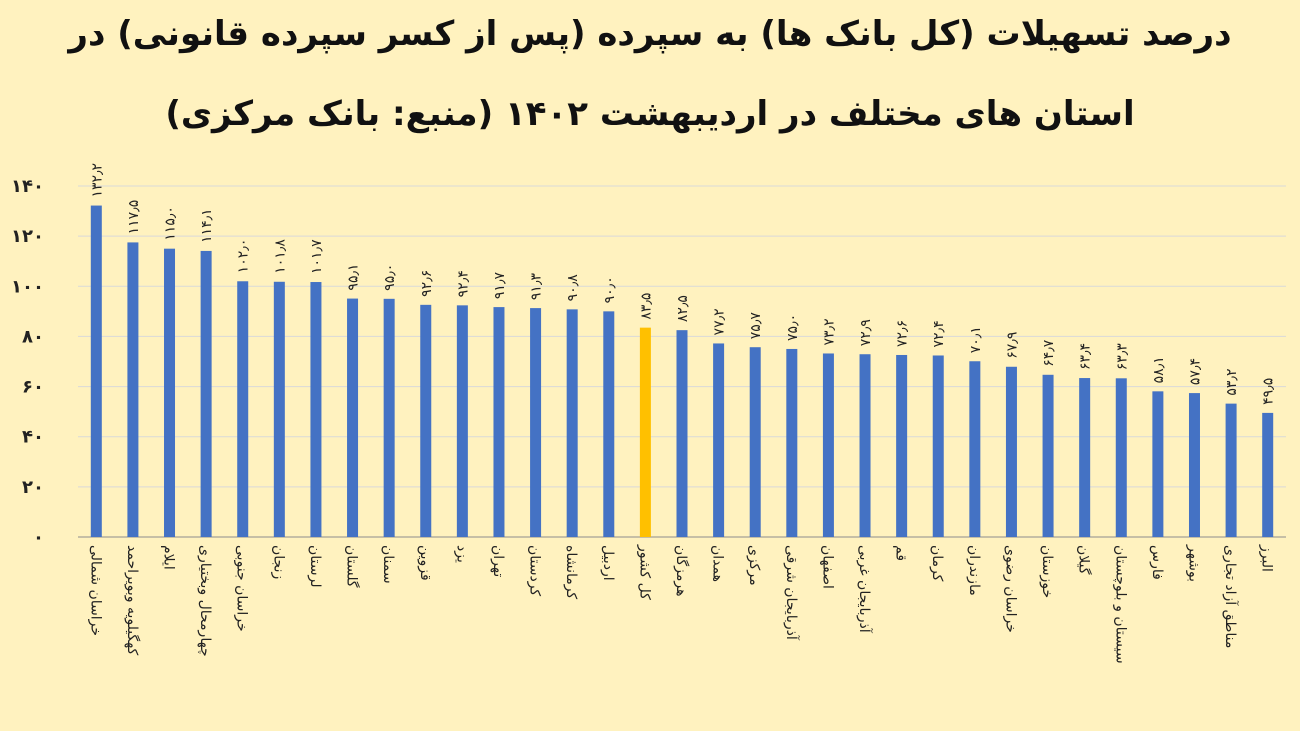  Describe the element at coordinates (937, 563) in the screenshot. I see `x-tick-label: کرمان` at that location.